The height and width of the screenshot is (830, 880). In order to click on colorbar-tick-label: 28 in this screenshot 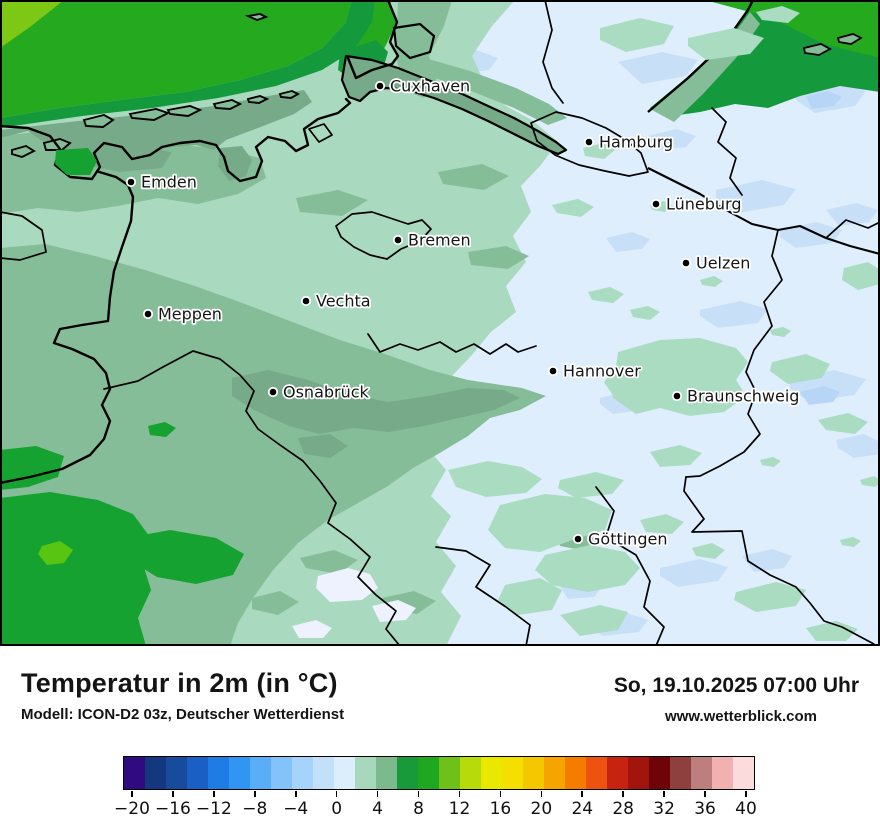, I will do `click(623, 809)`.